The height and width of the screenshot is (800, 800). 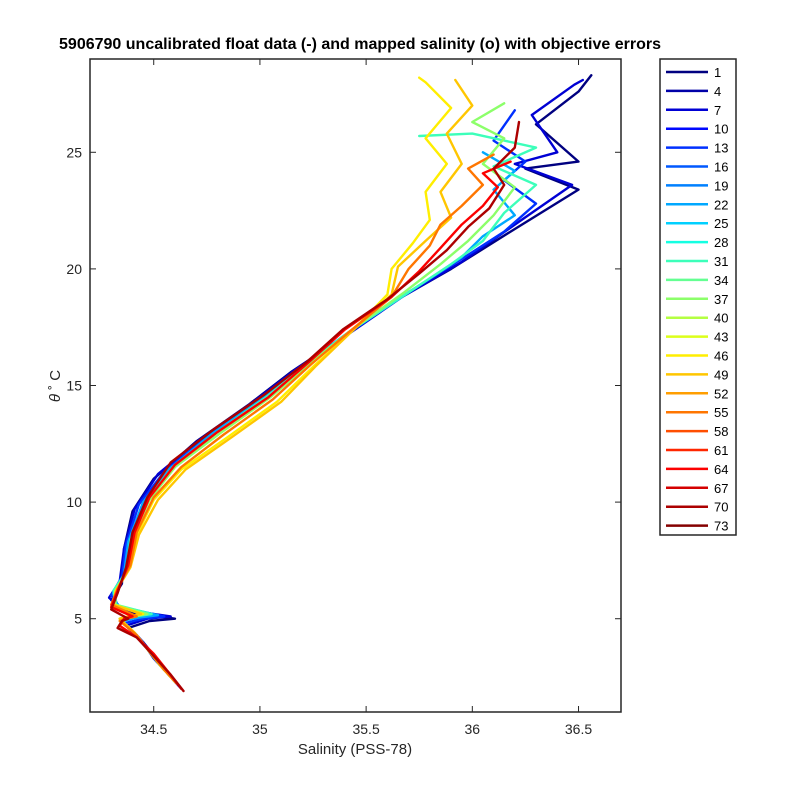 What do you see at coordinates (578, 729) in the screenshot?
I see `x-tick-label: 36.5` at bounding box center [578, 729].